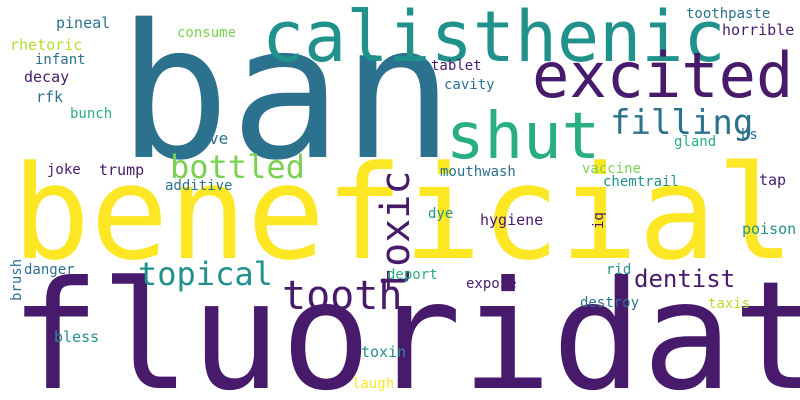 Image resolution: width=800 pixels, height=400 pixels. I want to click on word-taxis: taxis, so click(729, 304).